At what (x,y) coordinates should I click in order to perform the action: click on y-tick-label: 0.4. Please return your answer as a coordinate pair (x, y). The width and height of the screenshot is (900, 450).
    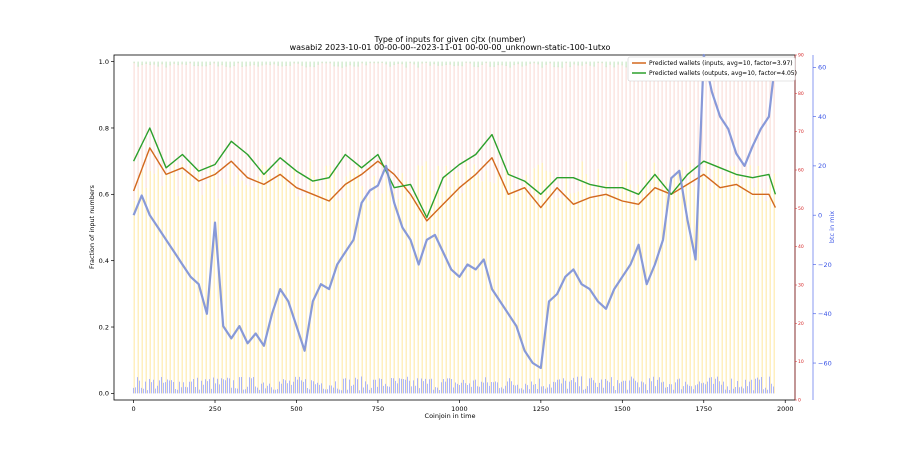
    Looking at the image, I should click on (104, 261).